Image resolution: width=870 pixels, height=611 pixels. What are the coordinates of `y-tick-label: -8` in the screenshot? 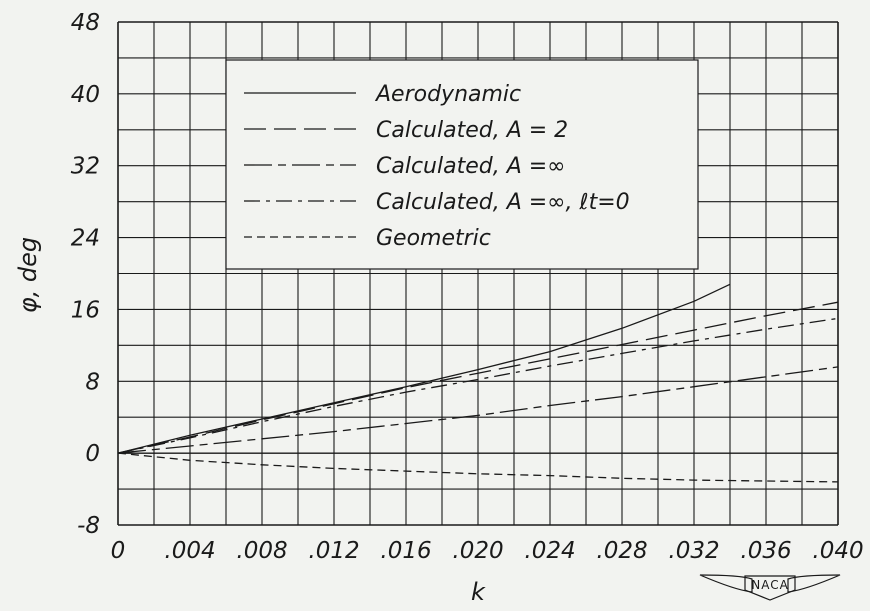 It's located at (88, 526).